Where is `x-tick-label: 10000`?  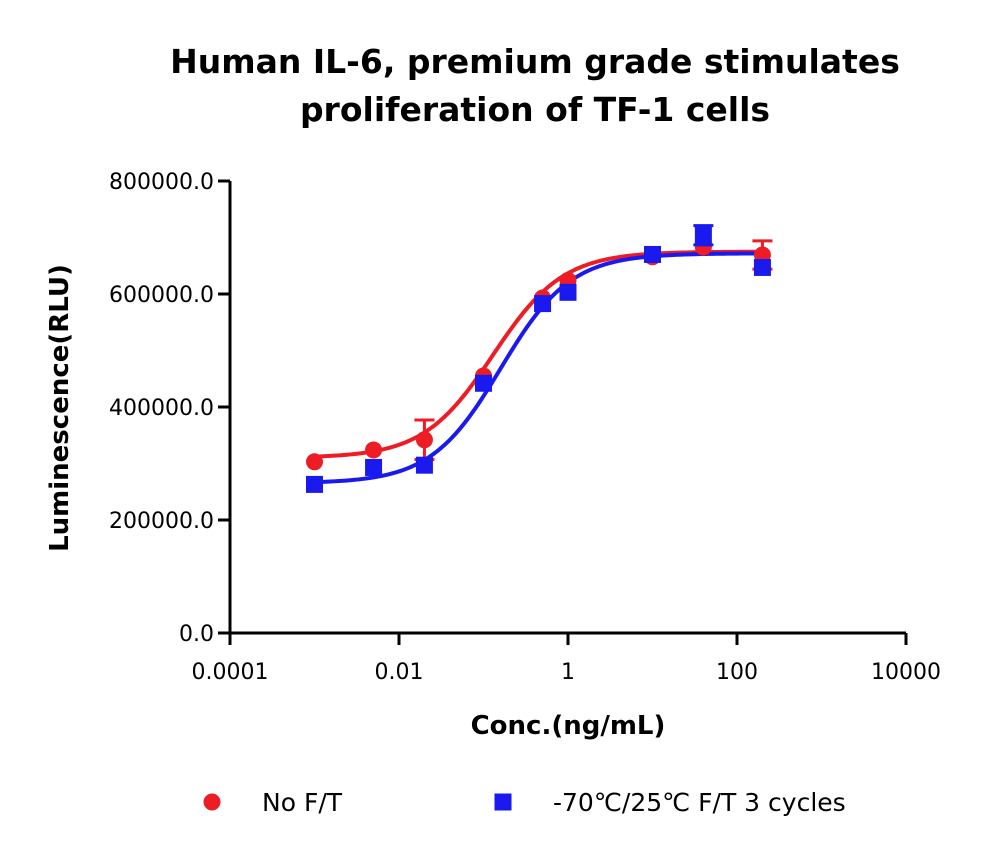
x-tick-label: 10000 is located at coordinates (906, 672).